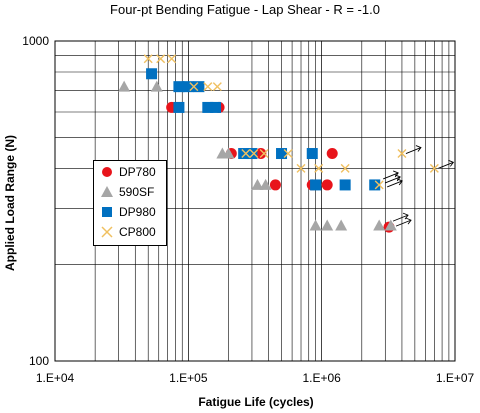  I want to click on legend-label: CP800, so click(137, 232).